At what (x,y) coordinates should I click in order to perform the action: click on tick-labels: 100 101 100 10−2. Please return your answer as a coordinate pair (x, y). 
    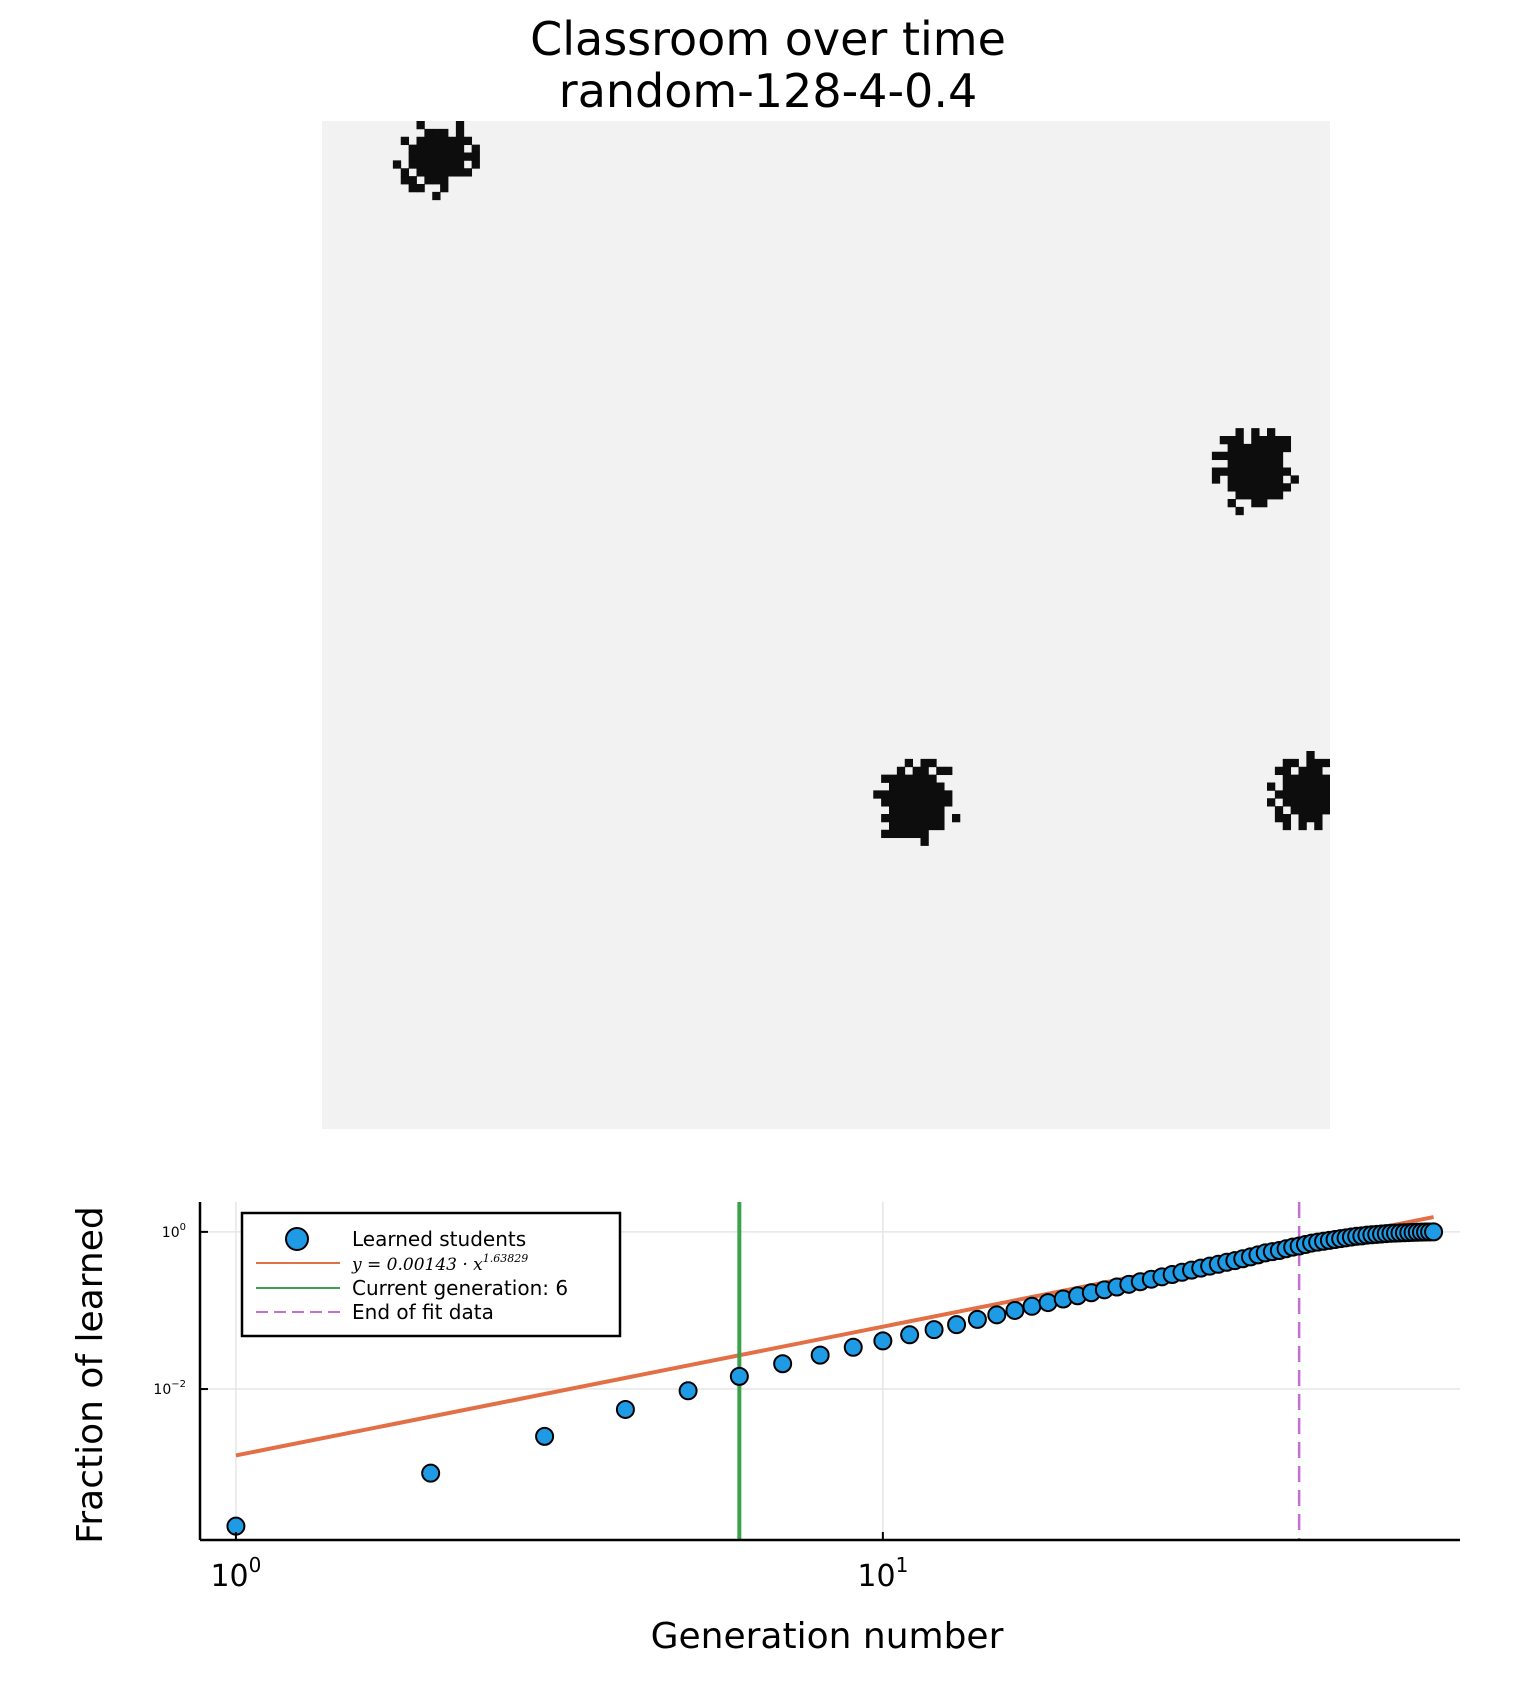
    Looking at the image, I should click on (530, 1408).